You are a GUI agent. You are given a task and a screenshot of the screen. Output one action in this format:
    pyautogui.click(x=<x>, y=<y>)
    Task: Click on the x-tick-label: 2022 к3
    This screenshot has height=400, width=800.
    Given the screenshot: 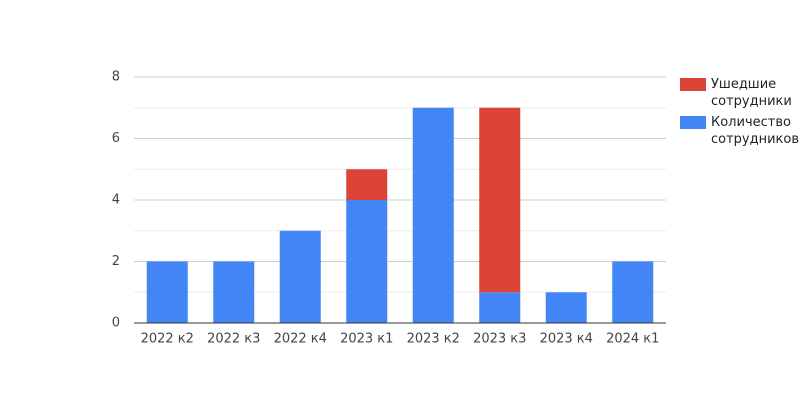 What is the action you would take?
    pyautogui.click(x=233, y=339)
    